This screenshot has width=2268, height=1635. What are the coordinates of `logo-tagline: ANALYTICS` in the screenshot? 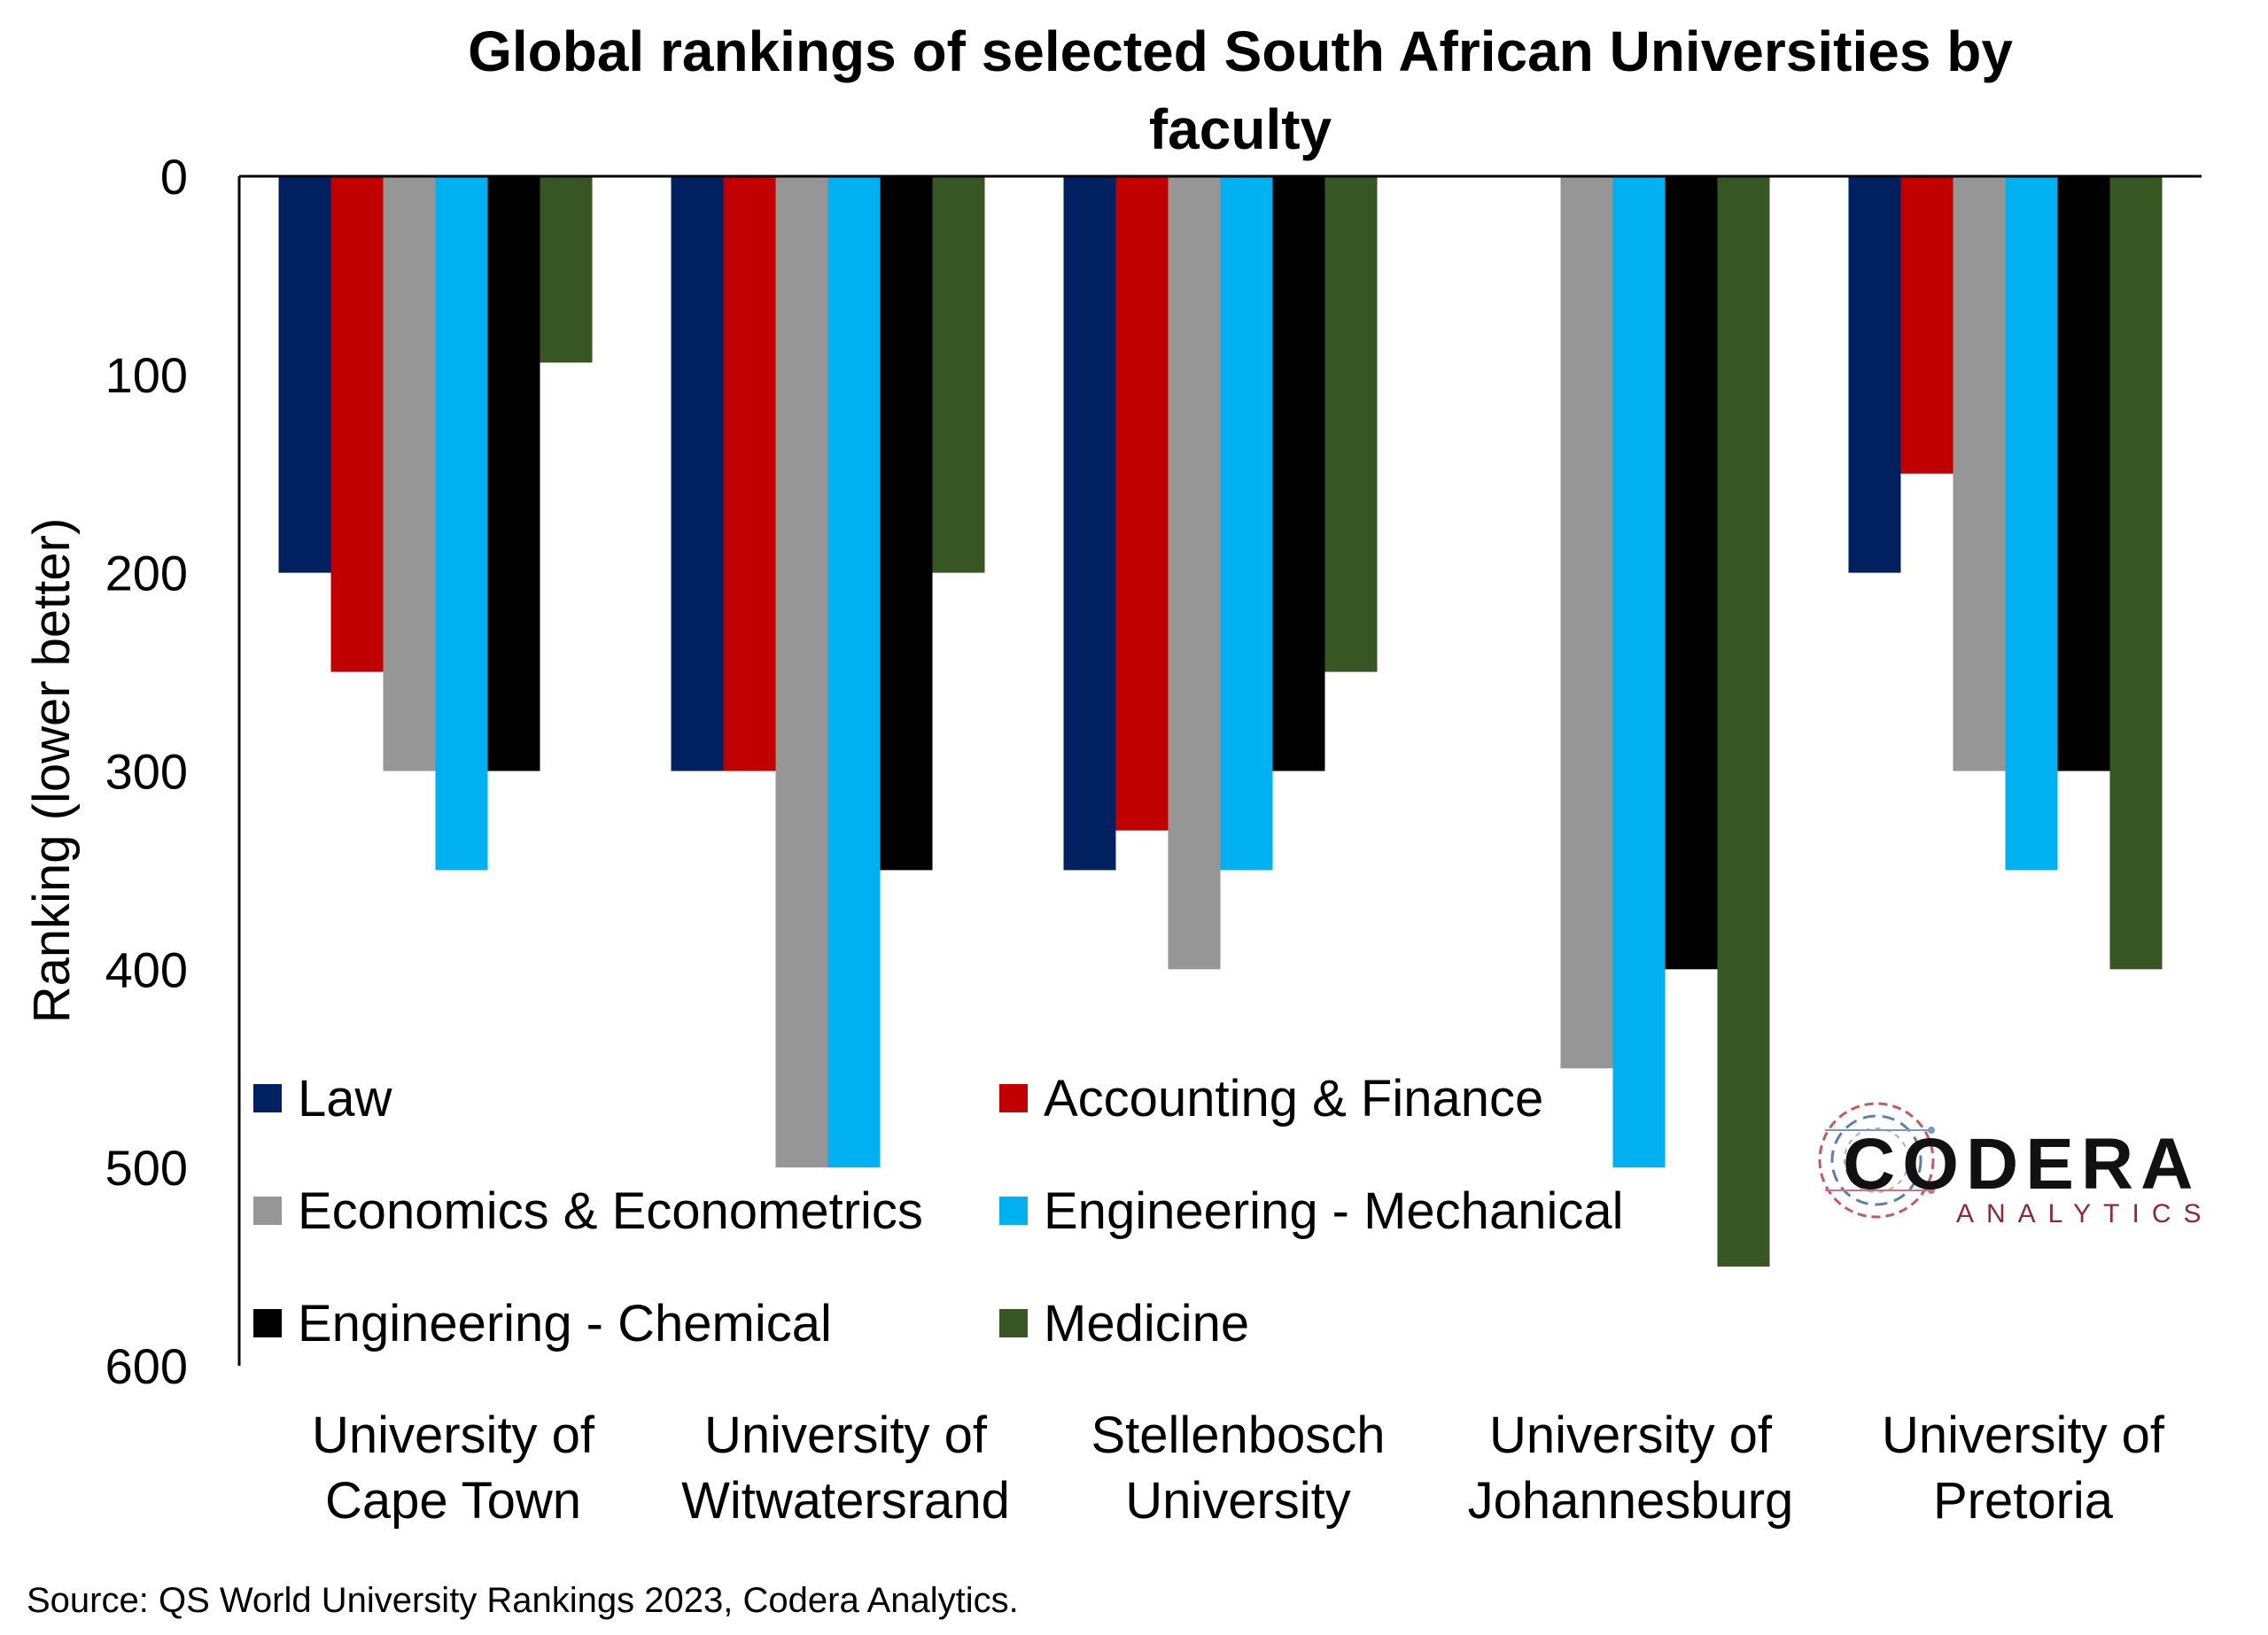 It's located at (2085, 1213).